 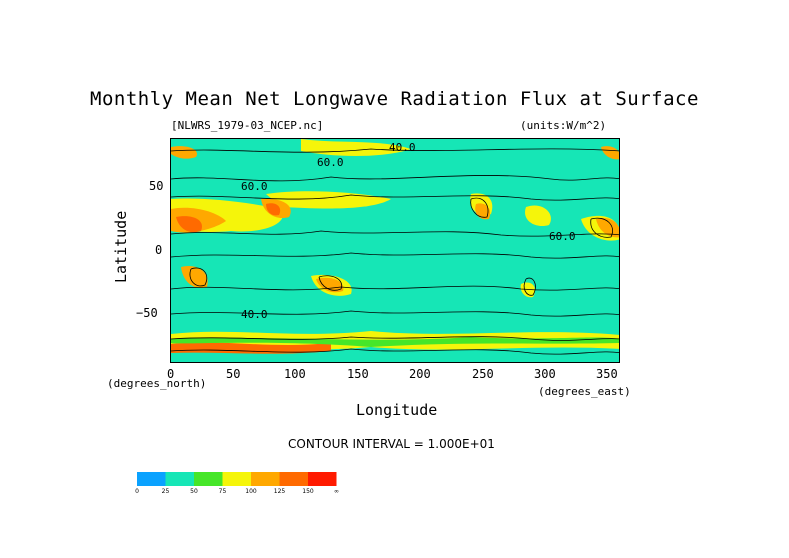 I want to click on colorbar-label: 125, so click(x=279, y=491).